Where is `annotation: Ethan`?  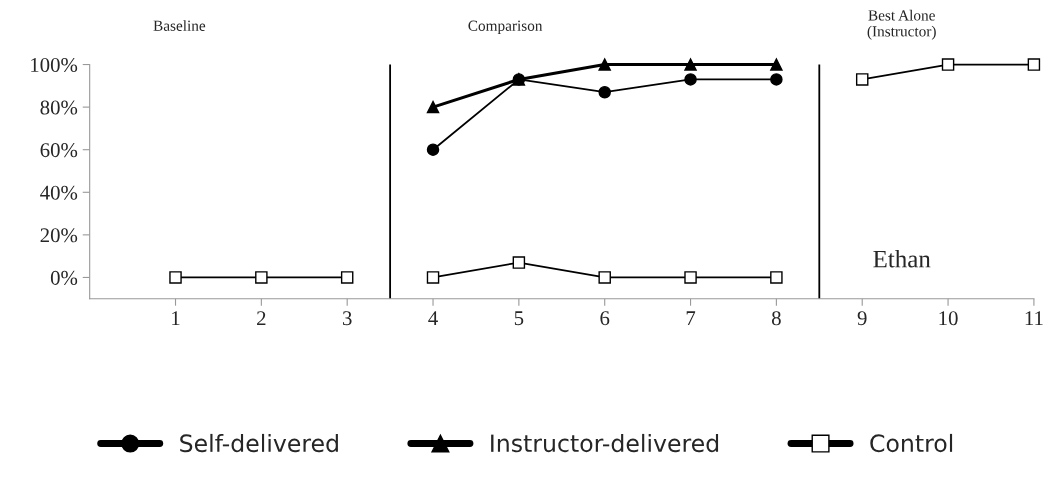
annotation: Ethan is located at coordinates (902, 258).